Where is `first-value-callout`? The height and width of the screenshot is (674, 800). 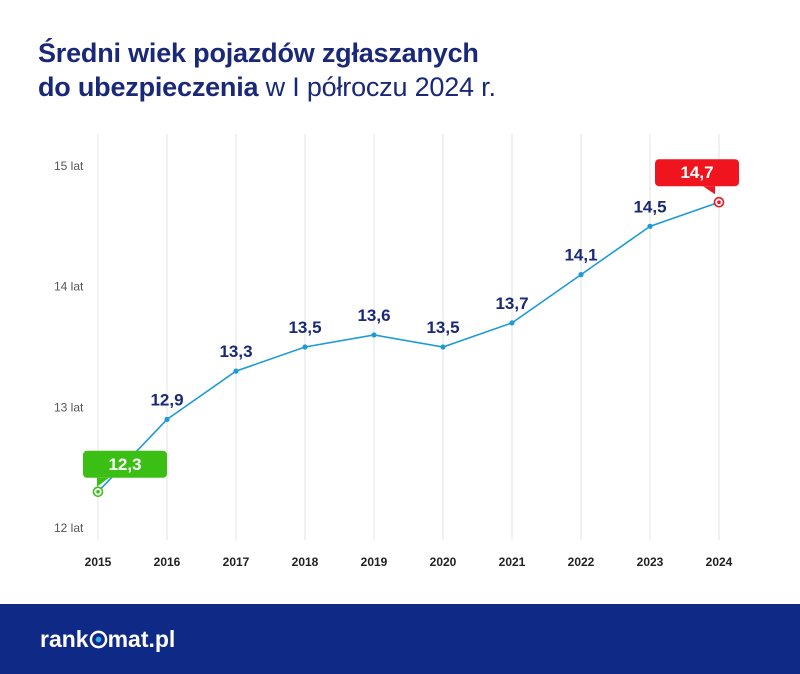 first-value-callout is located at coordinates (125, 464).